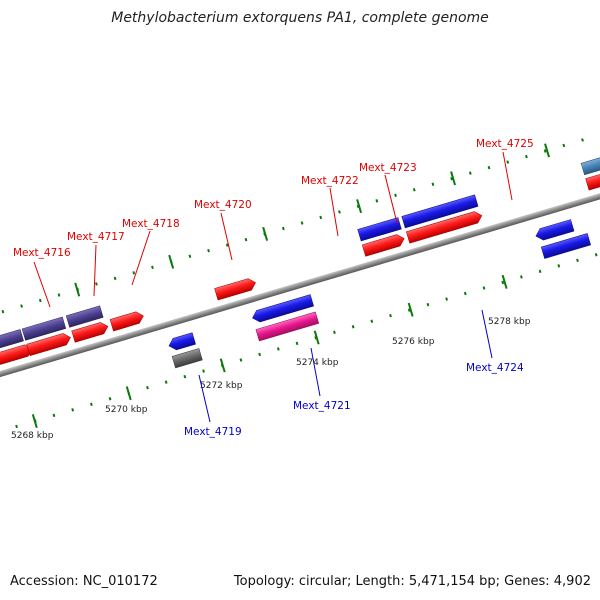  Describe the element at coordinates (495, 368) in the screenshot. I see `label-mext-4724: Mext_4724` at that location.